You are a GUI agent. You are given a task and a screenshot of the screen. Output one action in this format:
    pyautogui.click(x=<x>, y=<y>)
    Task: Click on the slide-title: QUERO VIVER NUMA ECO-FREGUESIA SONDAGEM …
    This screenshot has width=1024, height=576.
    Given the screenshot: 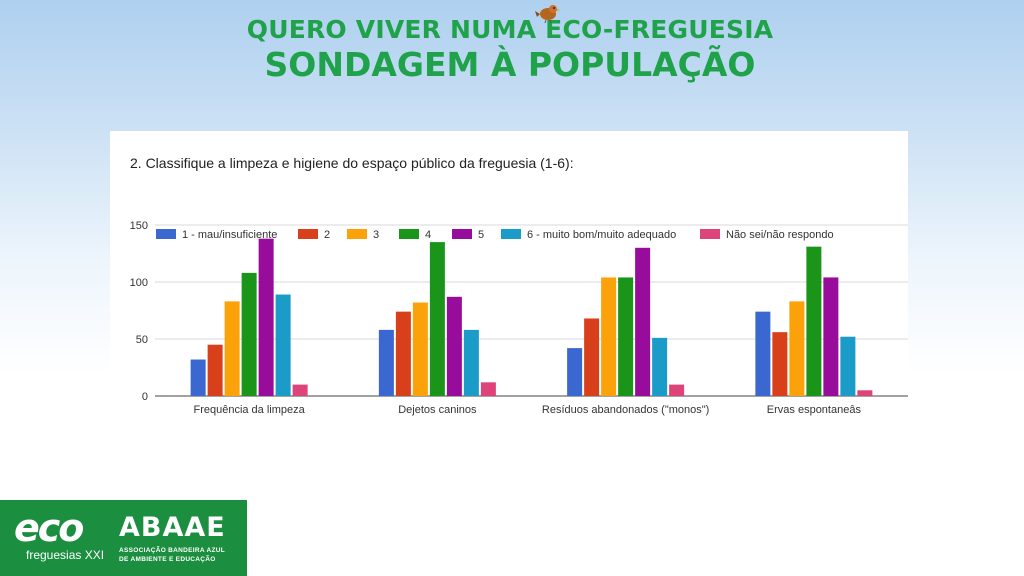 What is the action you would take?
    pyautogui.click(x=512, y=49)
    